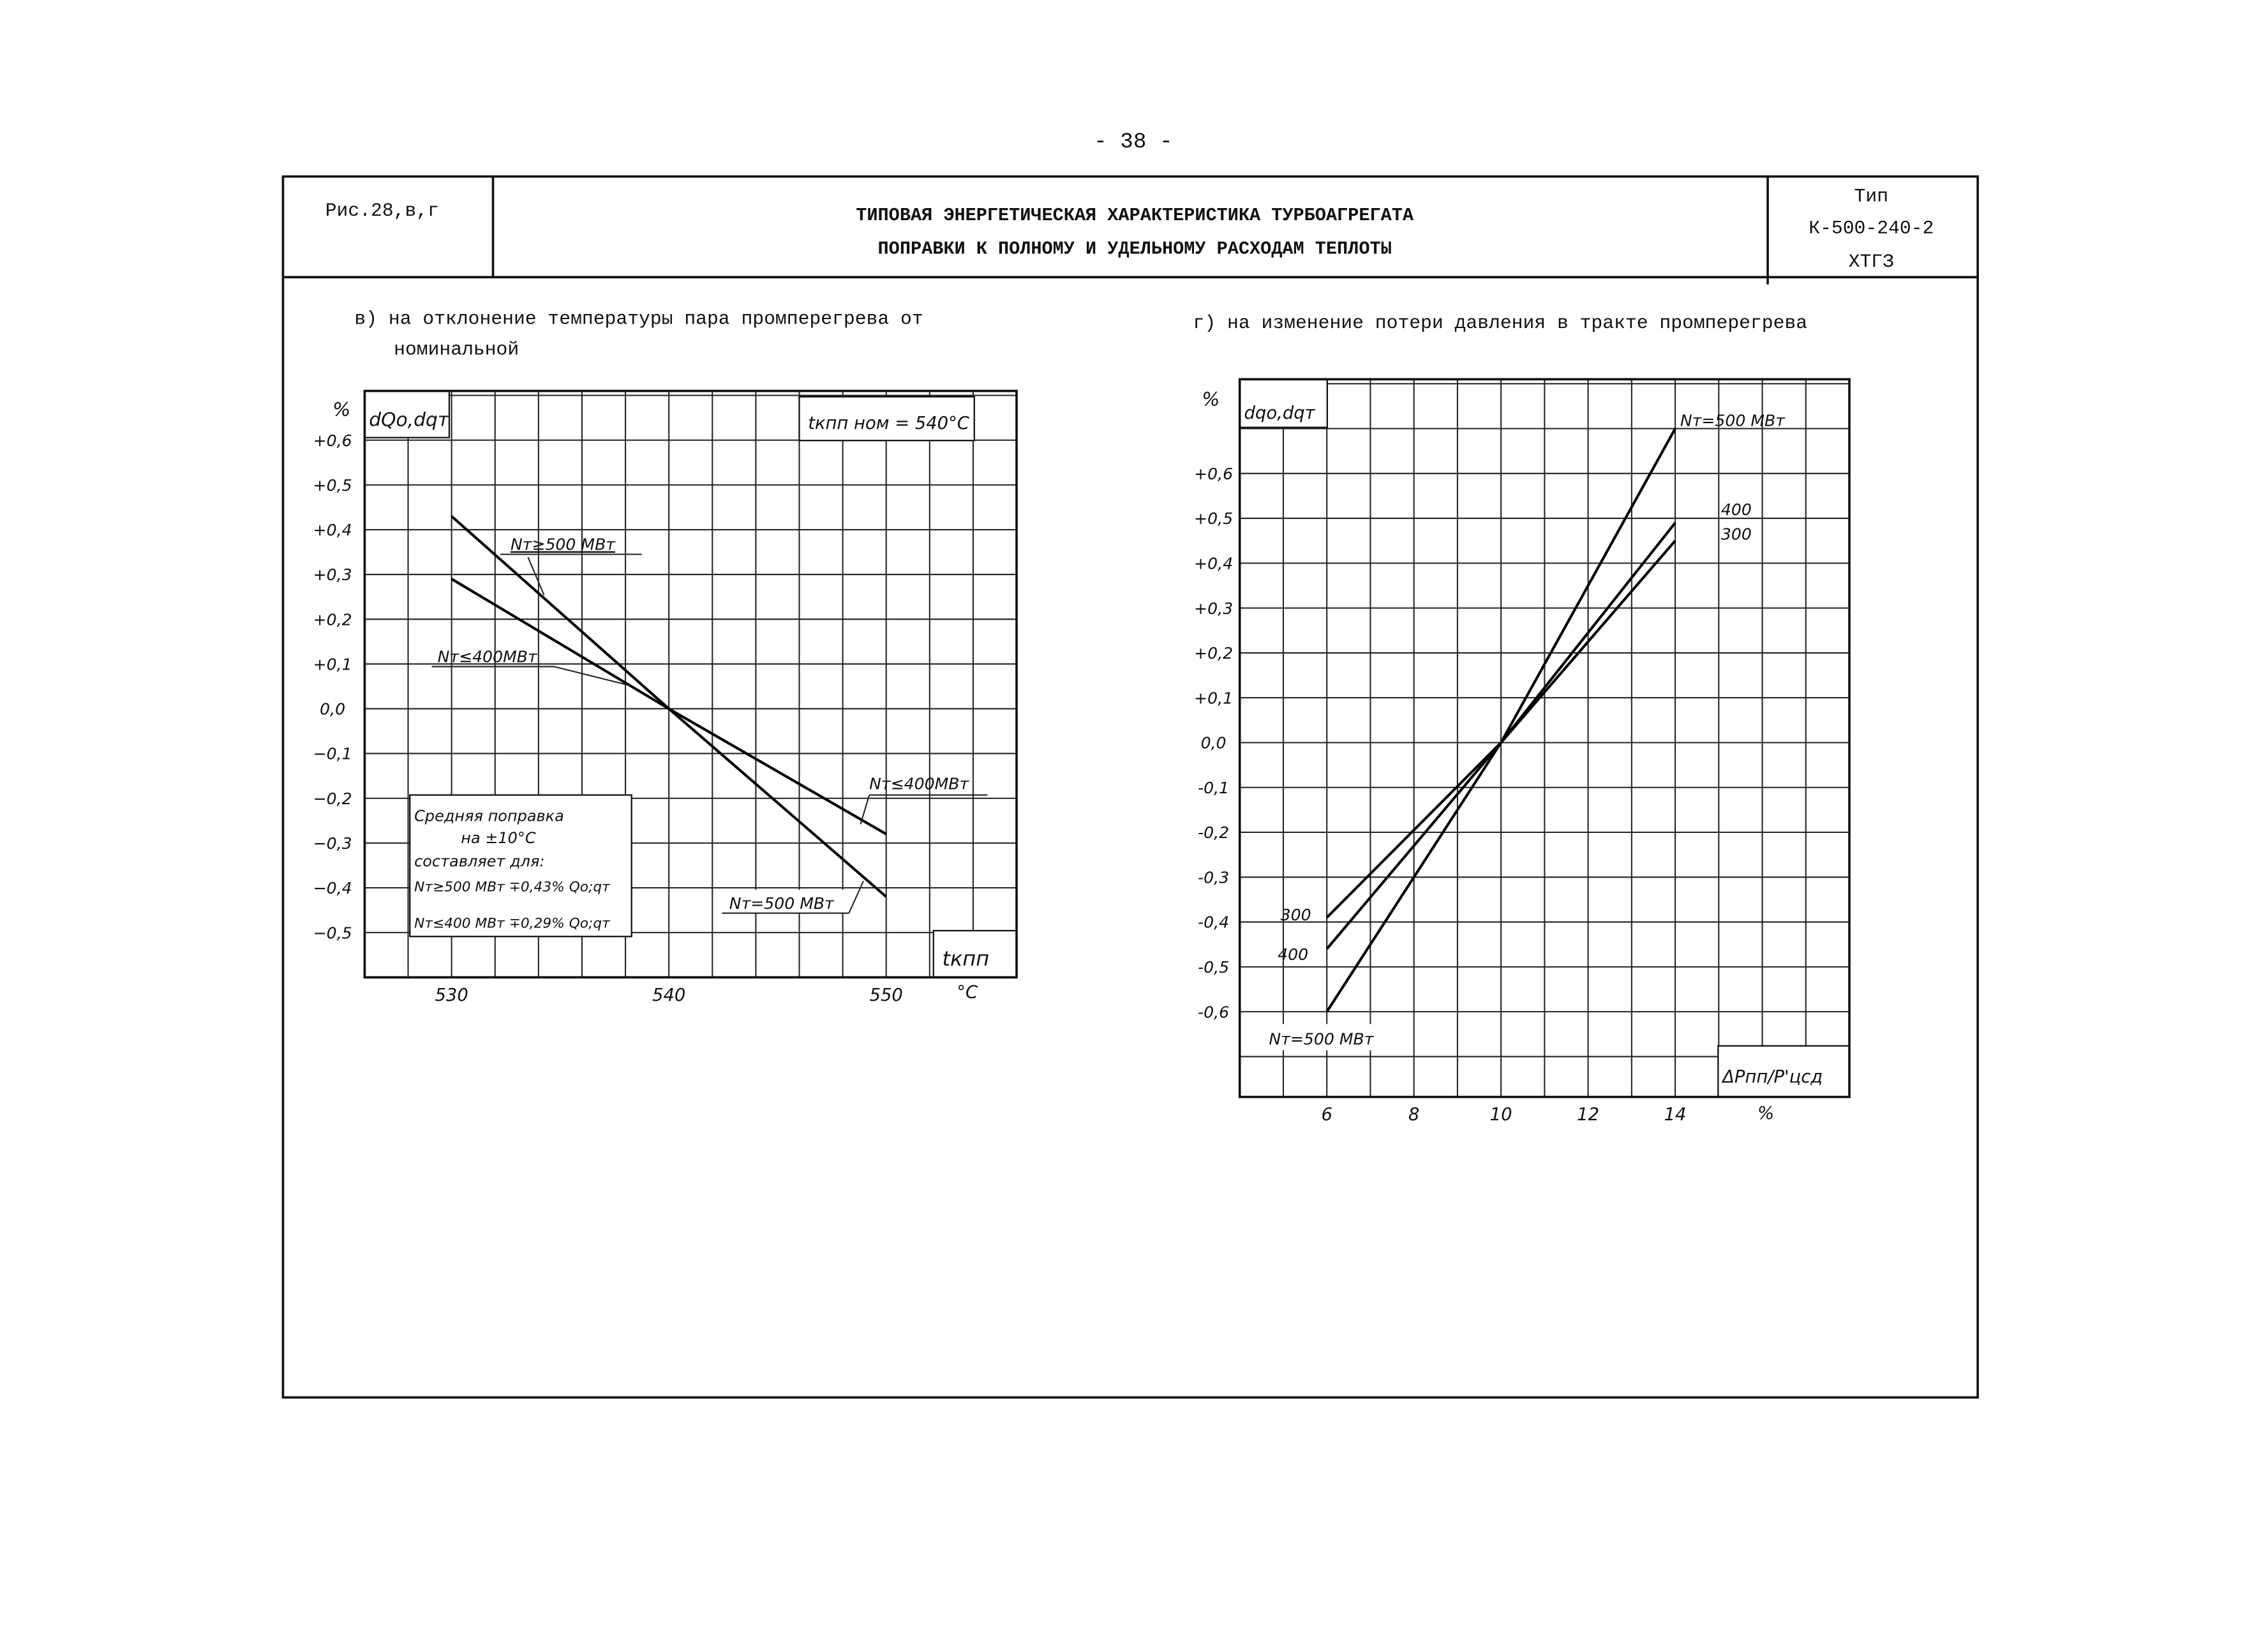 The image size is (2268, 1625). Describe the element at coordinates (1872, 228) in the screenshot. I see `type-model: К-500-240-2` at that location.